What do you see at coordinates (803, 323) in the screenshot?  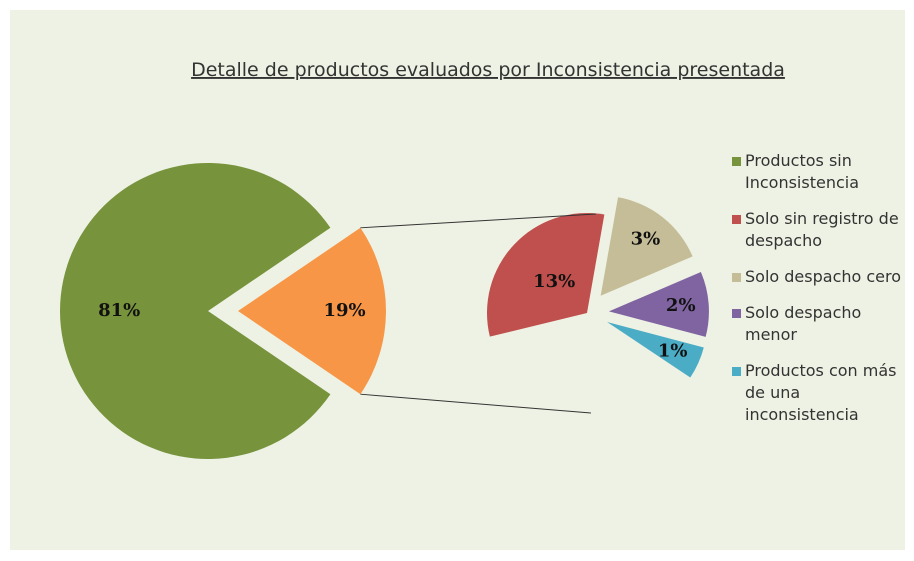 I see `legend-label: Solo despacho menor` at bounding box center [803, 323].